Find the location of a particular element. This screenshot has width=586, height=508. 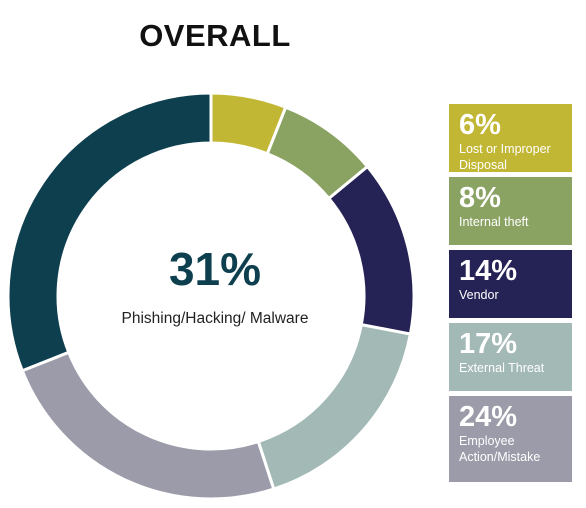

legend-value: 8% is located at coordinates (480, 198).